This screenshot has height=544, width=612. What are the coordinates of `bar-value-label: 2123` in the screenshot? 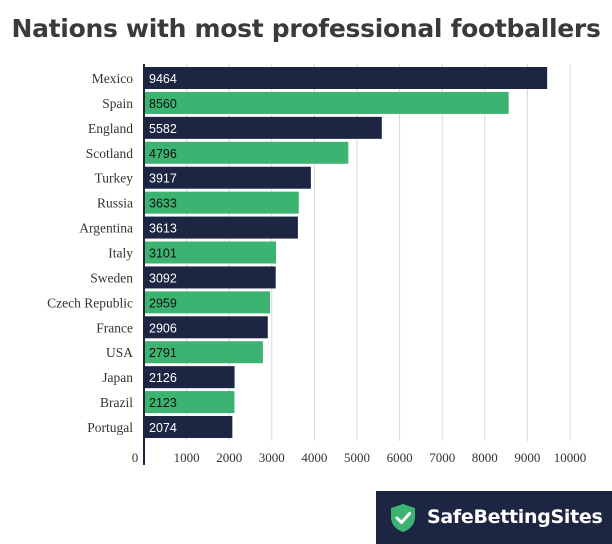 It's located at (163, 403).